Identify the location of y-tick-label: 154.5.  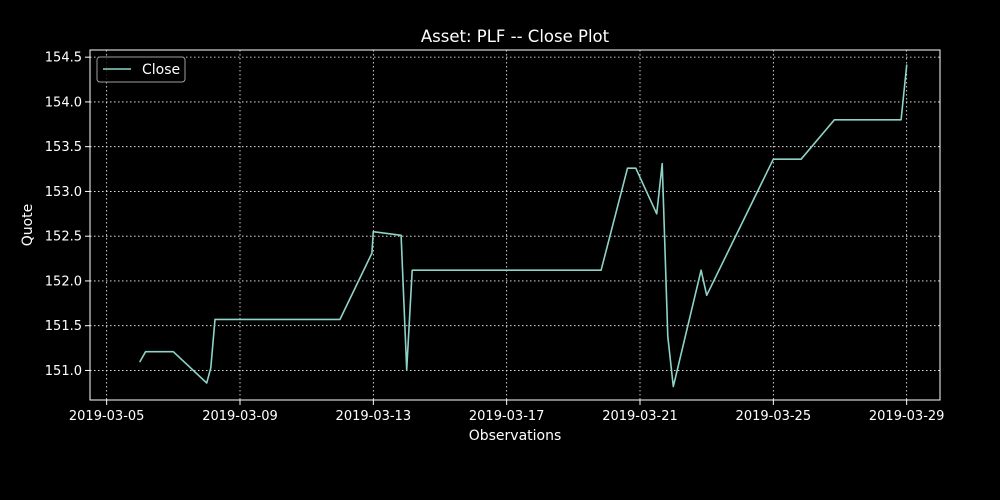
(63, 58).